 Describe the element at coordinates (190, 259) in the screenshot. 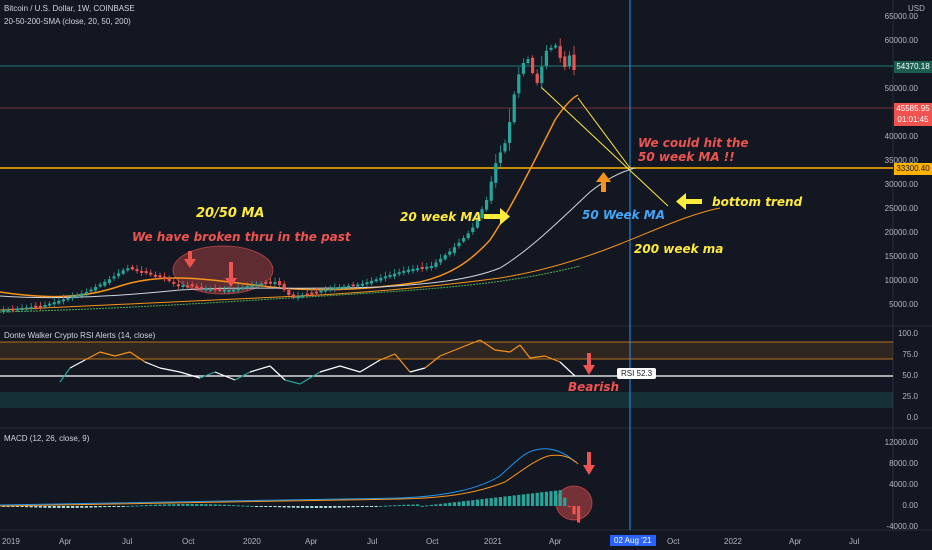

I see `arrow-down-1-icon` at that location.